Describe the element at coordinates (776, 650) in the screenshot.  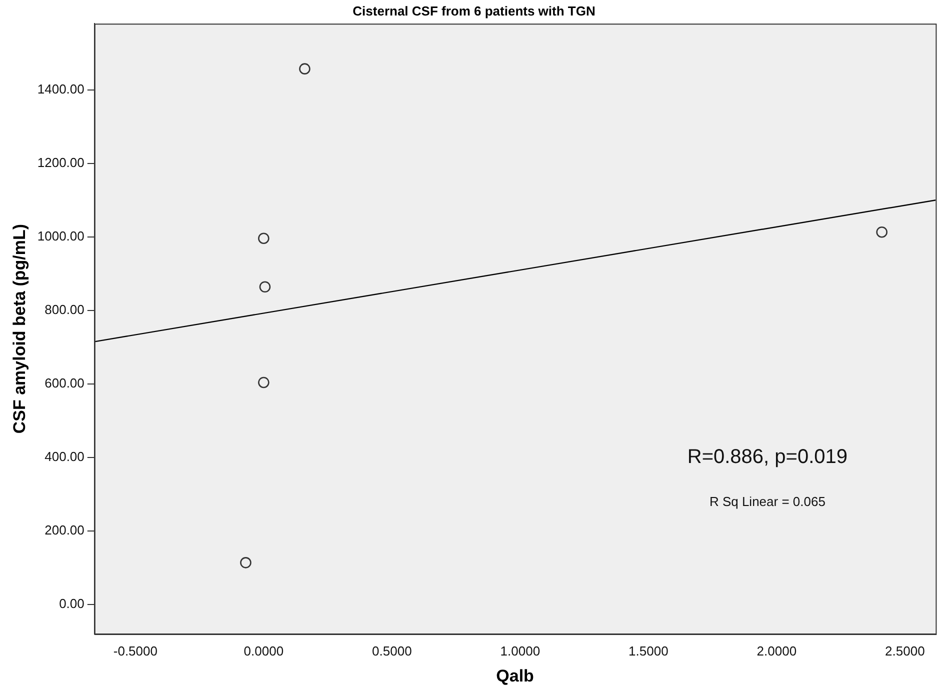
I see `x-tick-label: 2.0000` at that location.